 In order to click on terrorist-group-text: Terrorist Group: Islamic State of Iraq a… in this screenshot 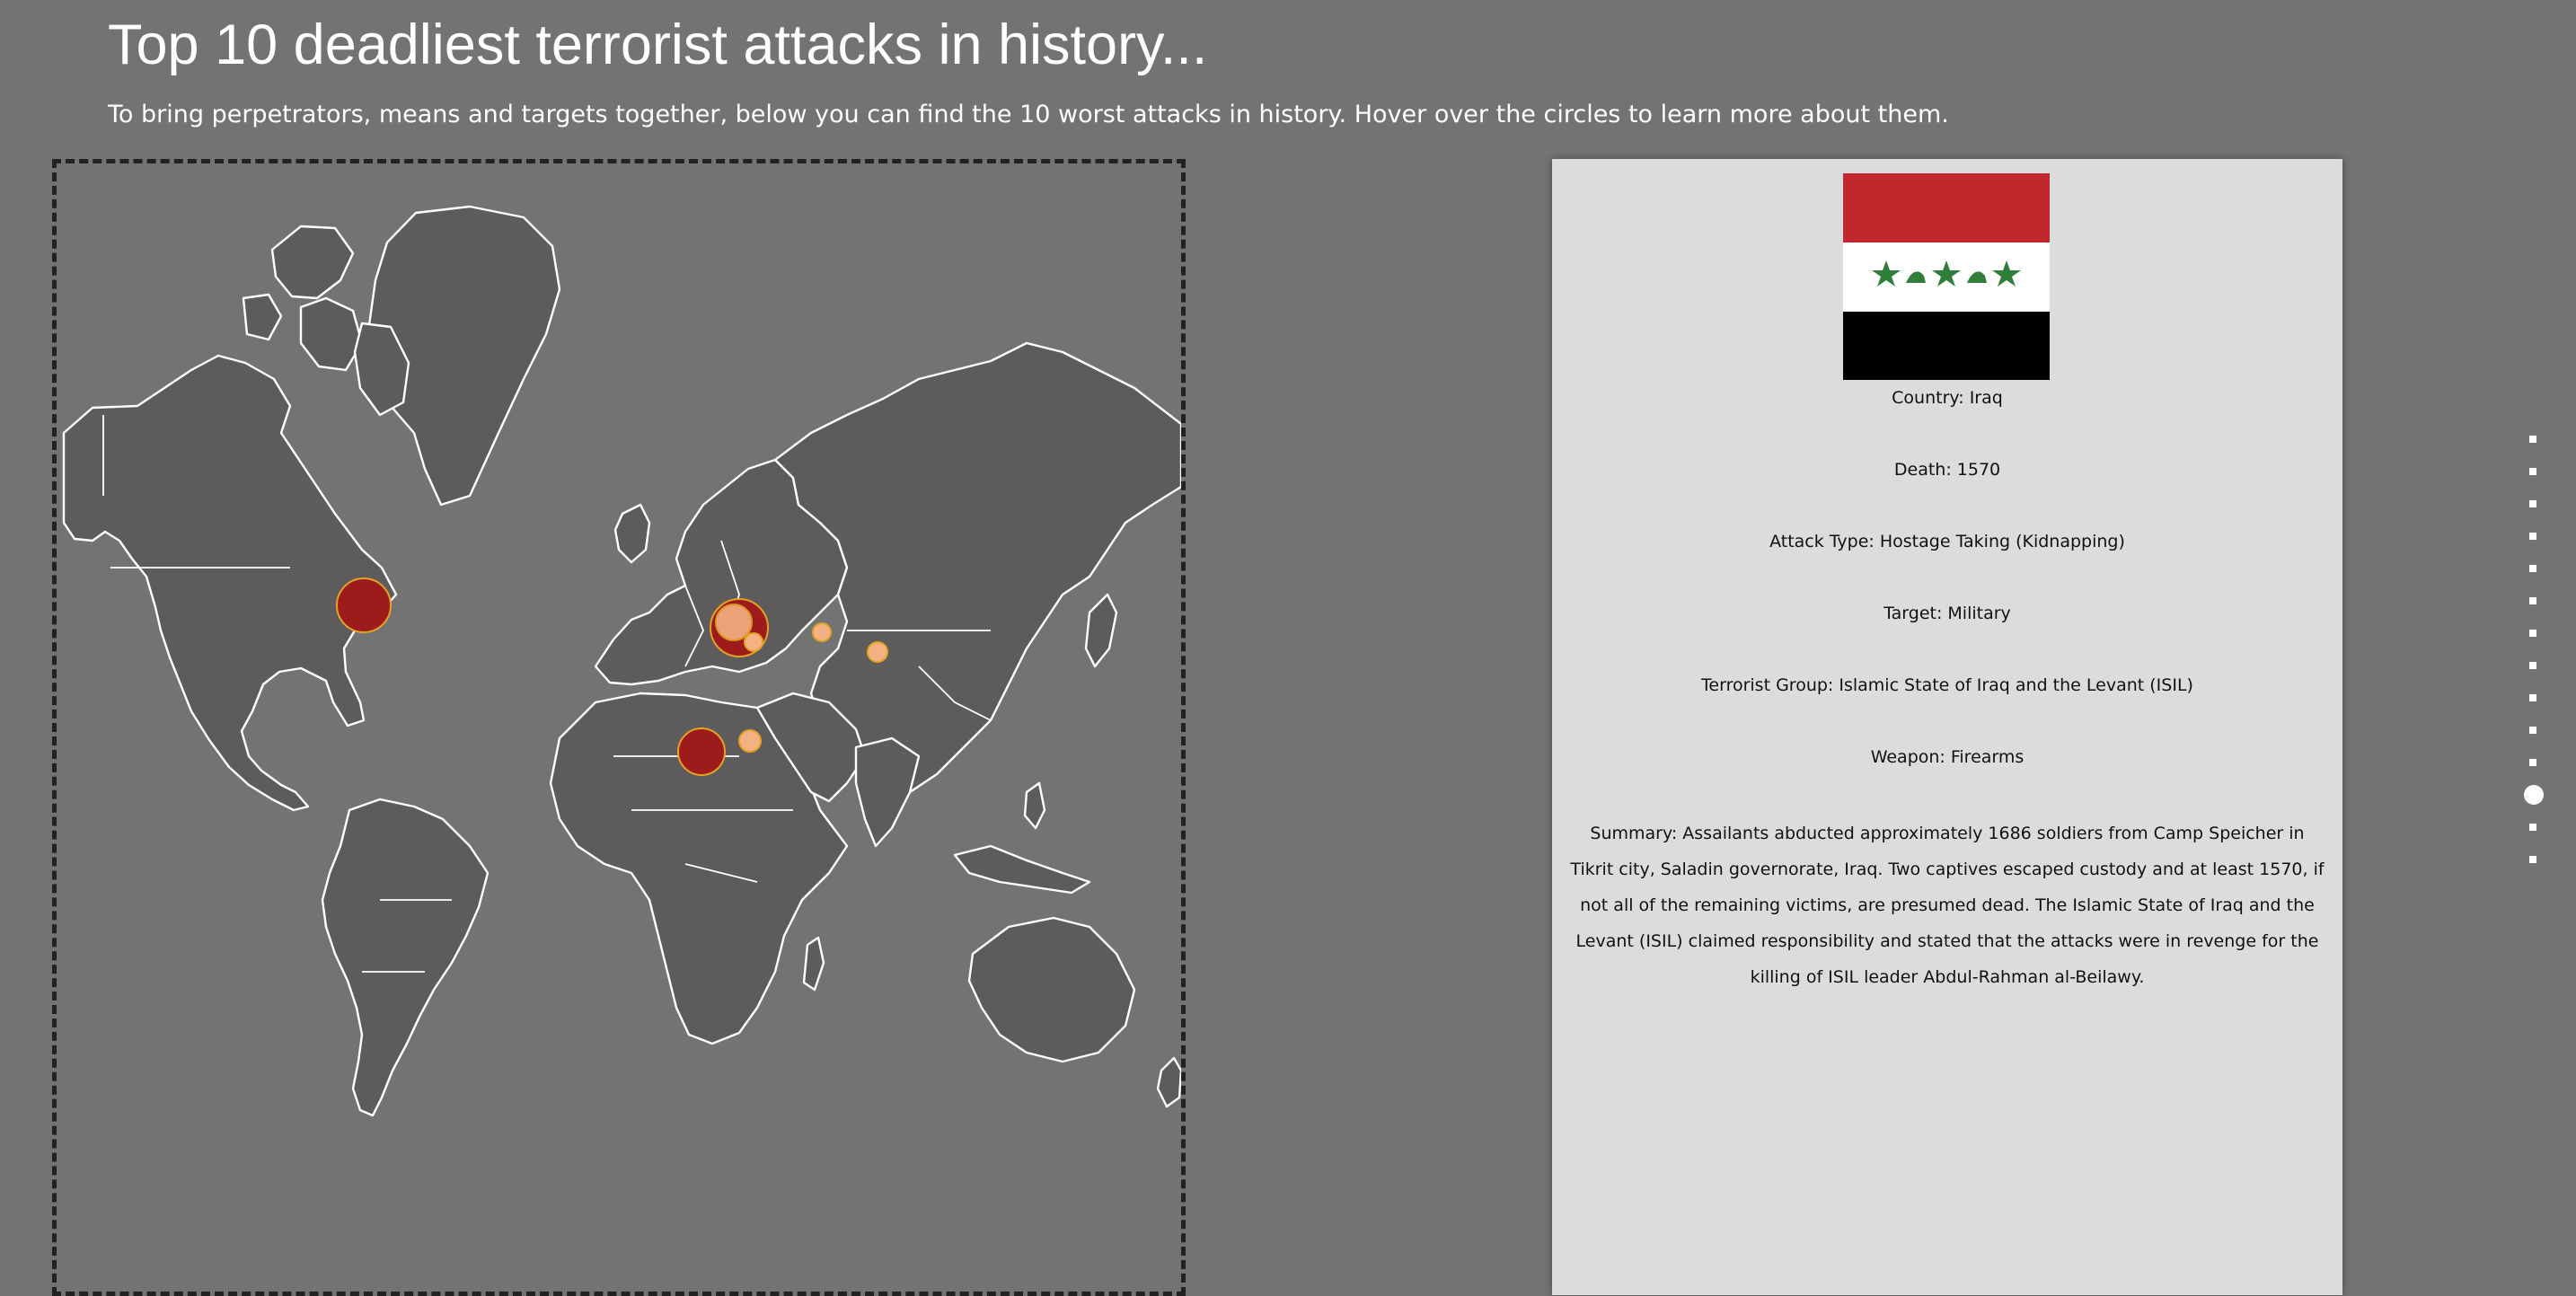, I will do `click(1947, 685)`.